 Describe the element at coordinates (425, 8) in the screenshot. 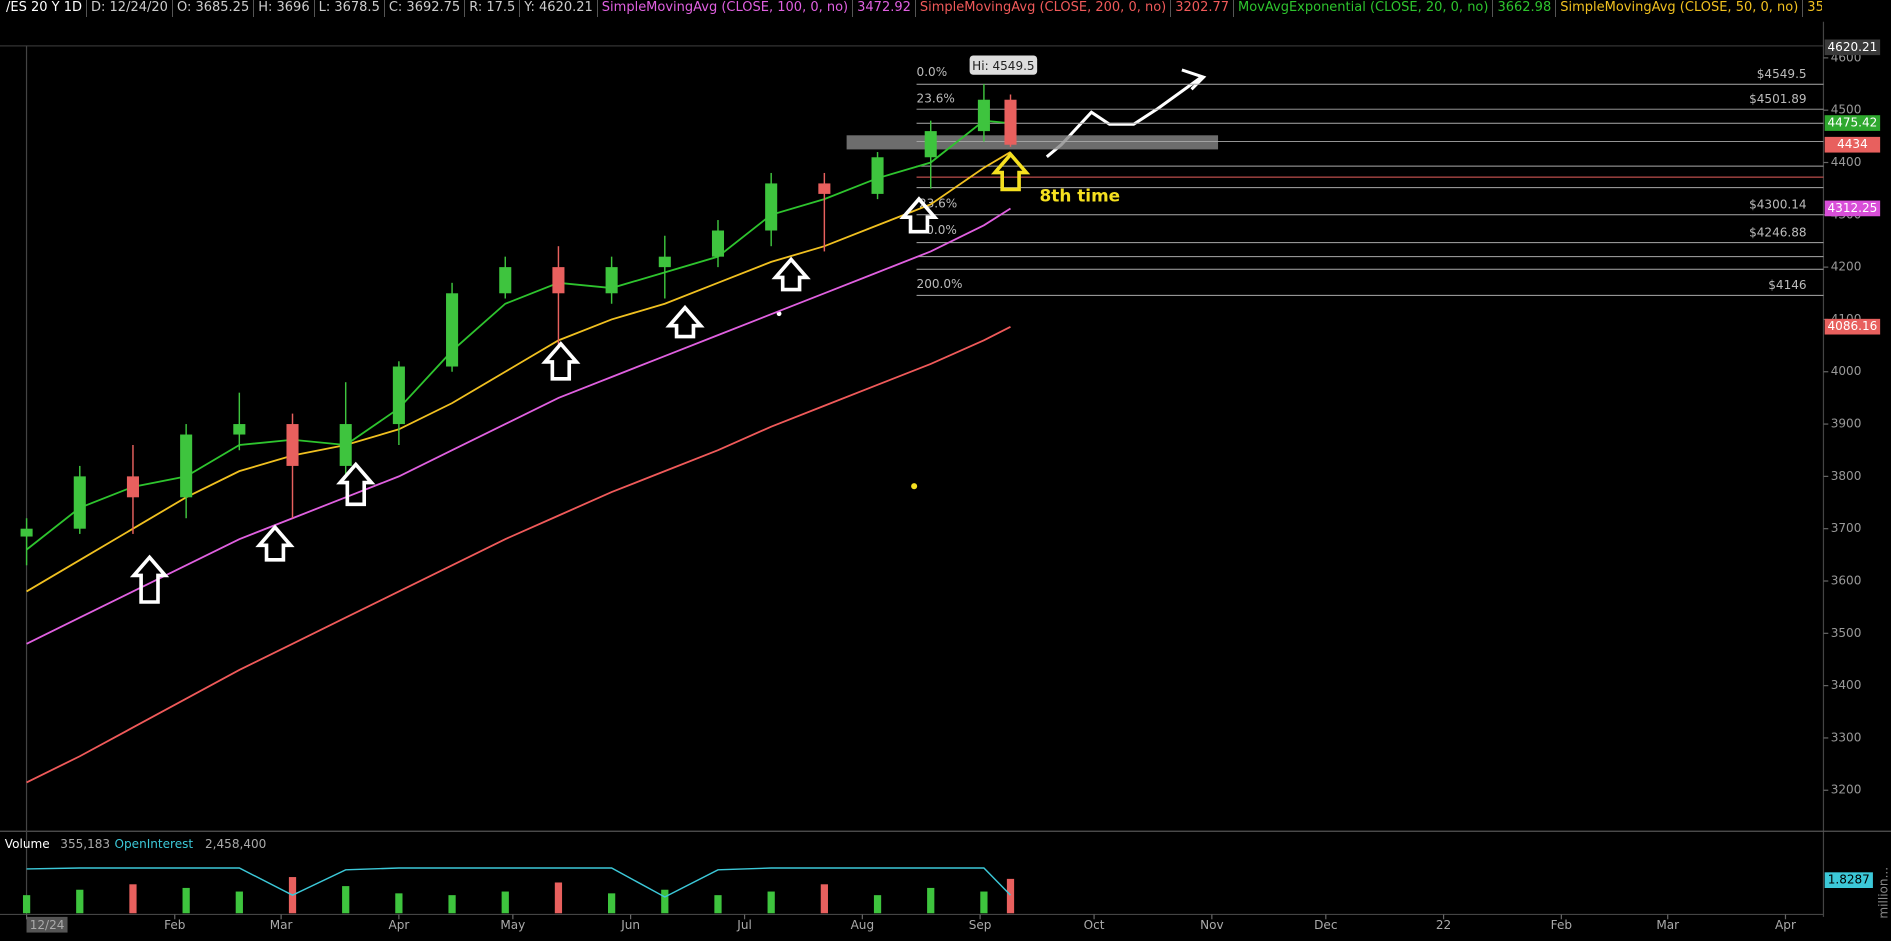

I see `quote-field: C: 3692.75` at that location.